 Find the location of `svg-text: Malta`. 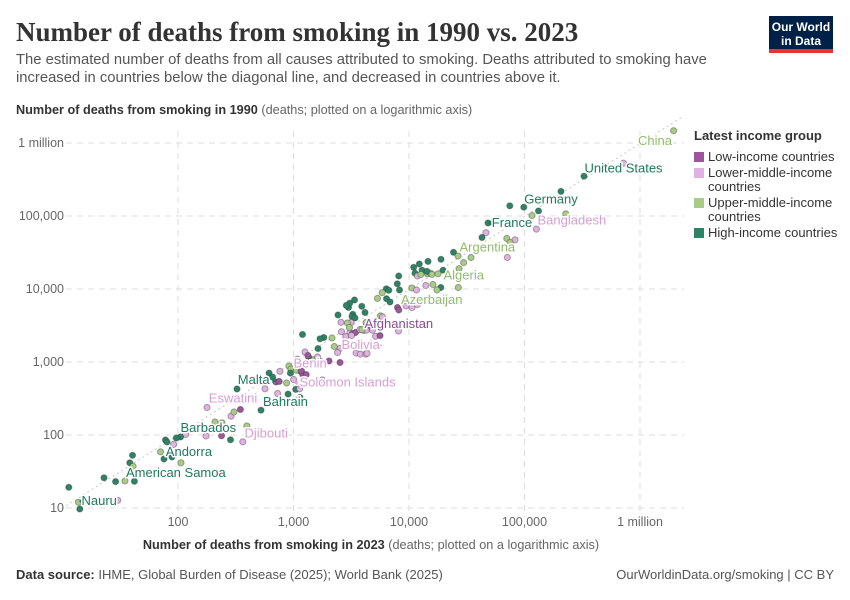

svg-text: Malta is located at coordinates (254, 379).